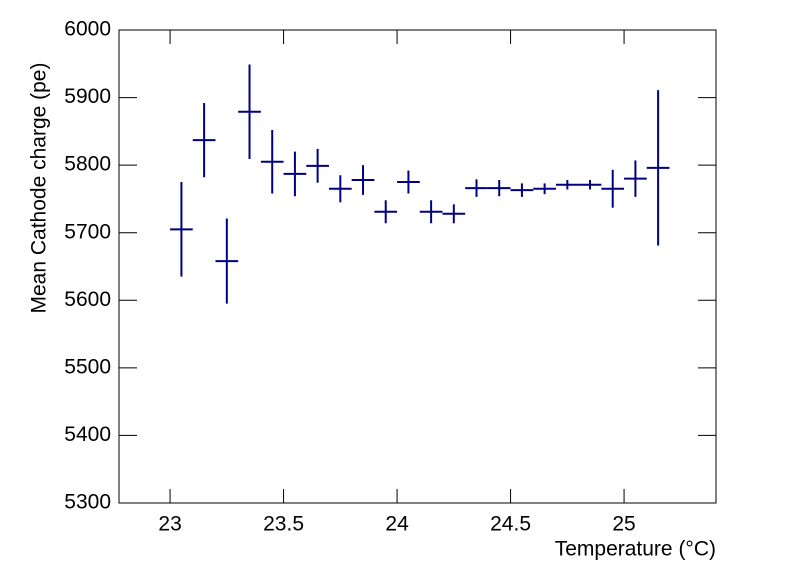 The width and height of the screenshot is (796, 572). Describe the element at coordinates (510, 524) in the screenshot. I see `x-tick-label: 24.5` at that location.